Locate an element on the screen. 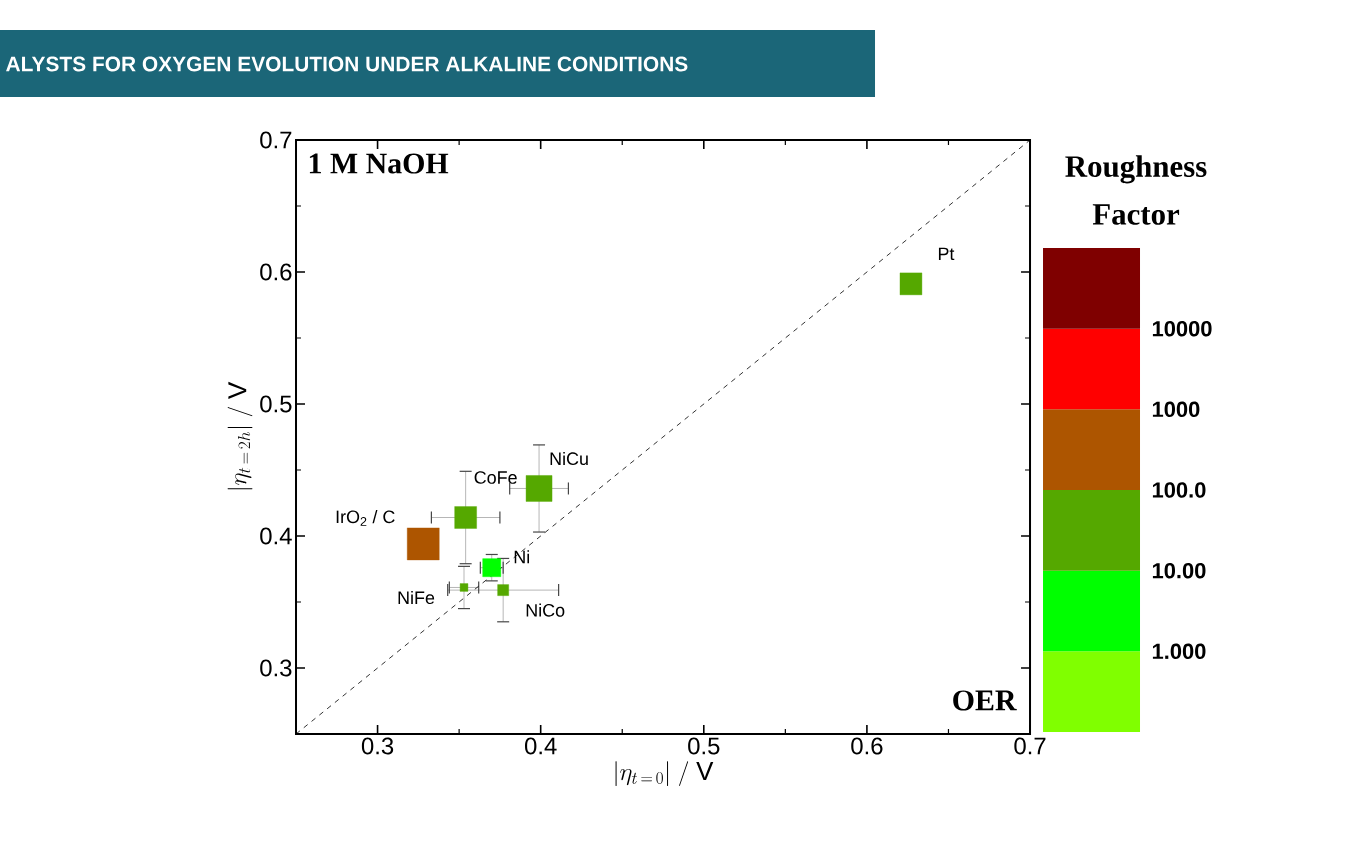 The image size is (1353, 855). annotation: Ni is located at coordinates (522, 557).